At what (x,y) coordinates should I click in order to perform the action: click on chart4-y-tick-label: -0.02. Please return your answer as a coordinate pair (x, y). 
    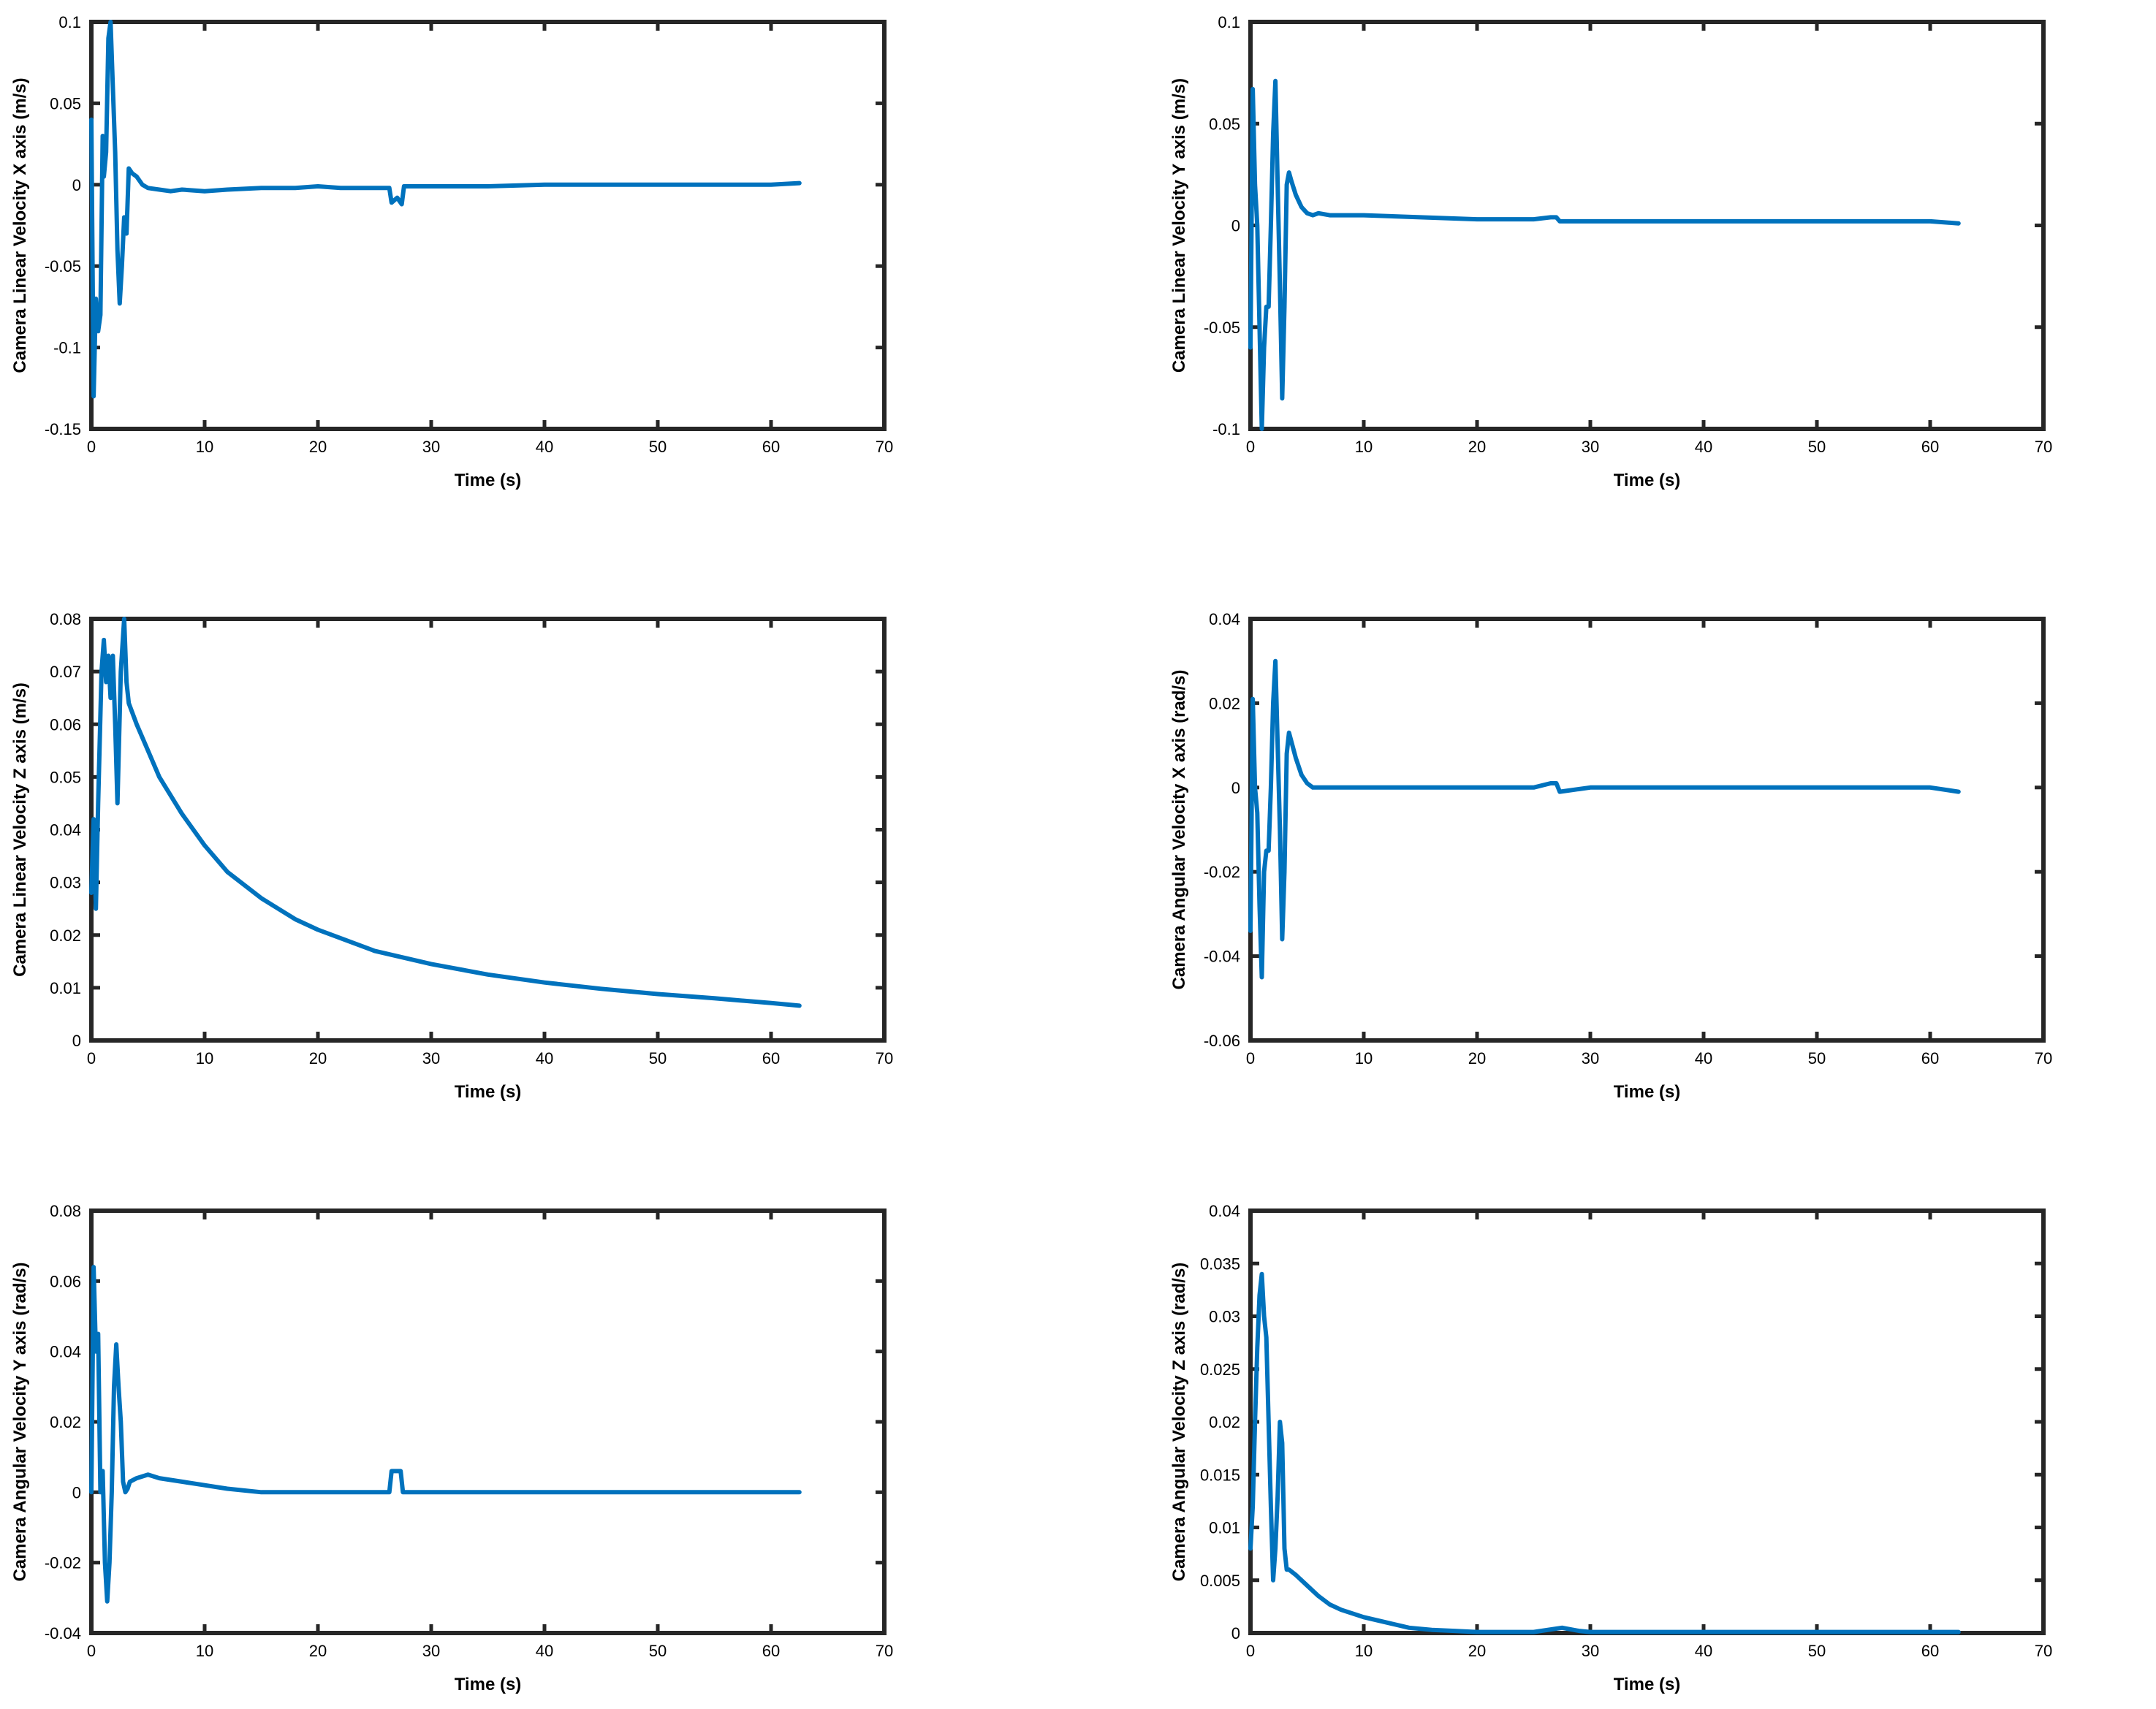
    Looking at the image, I should click on (1222, 872).